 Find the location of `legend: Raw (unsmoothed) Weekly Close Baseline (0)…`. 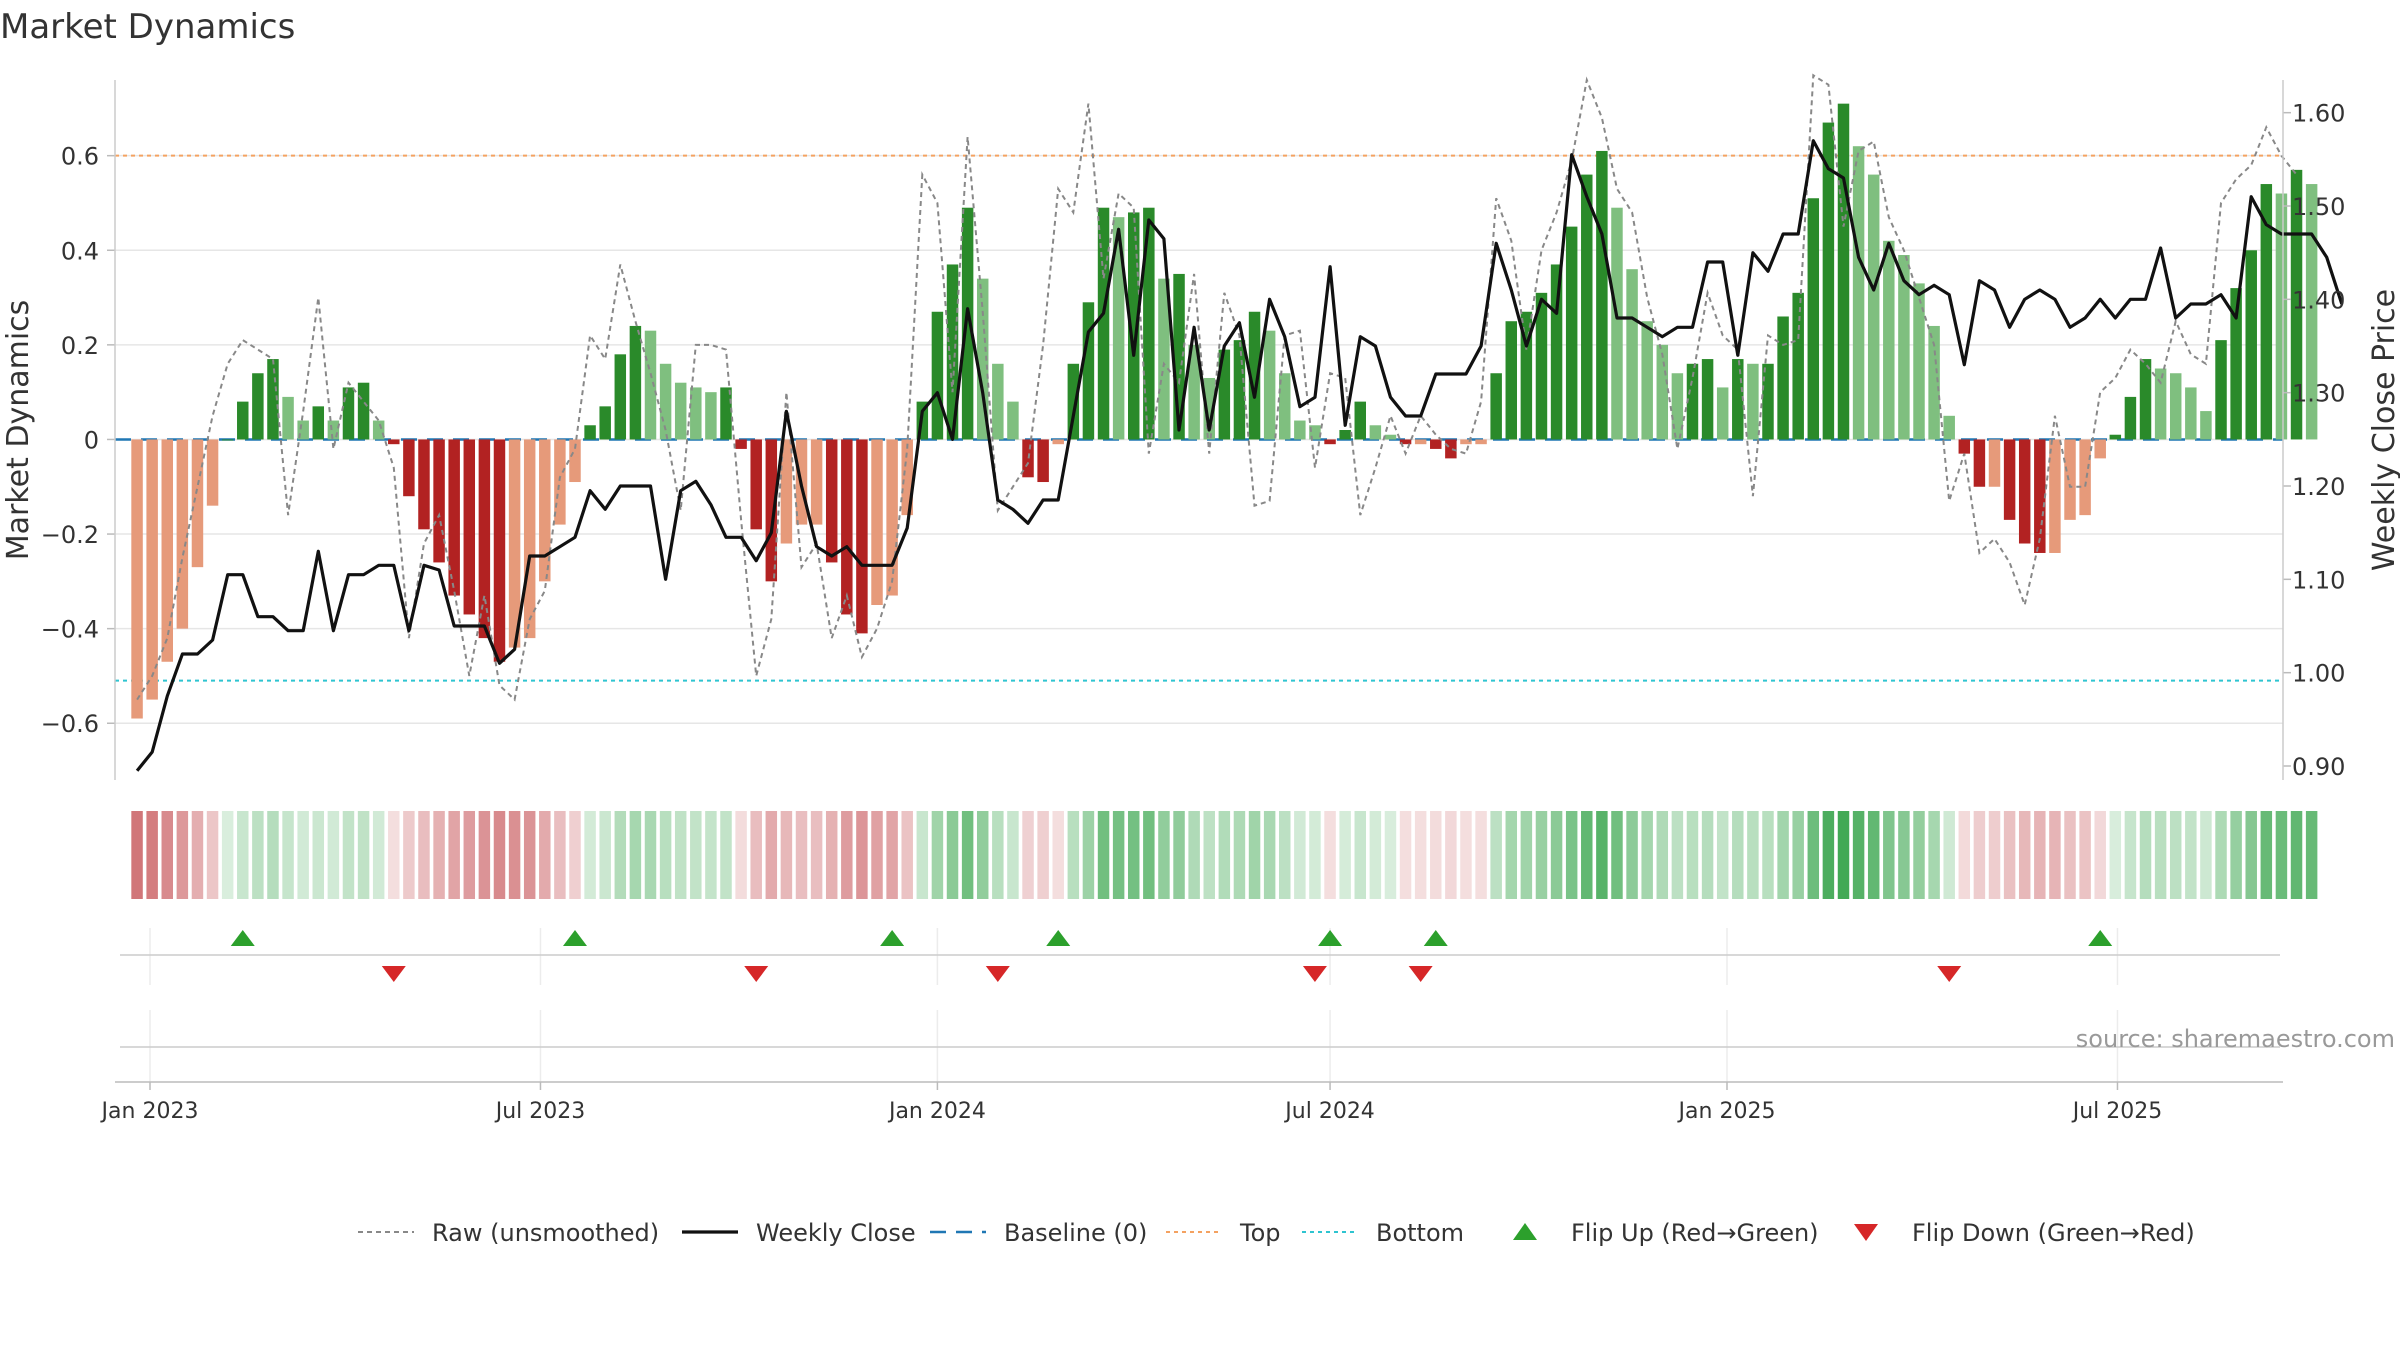

legend: Raw (unsmoothed) Weekly Close Baseline (0)… is located at coordinates (1276, 1233).